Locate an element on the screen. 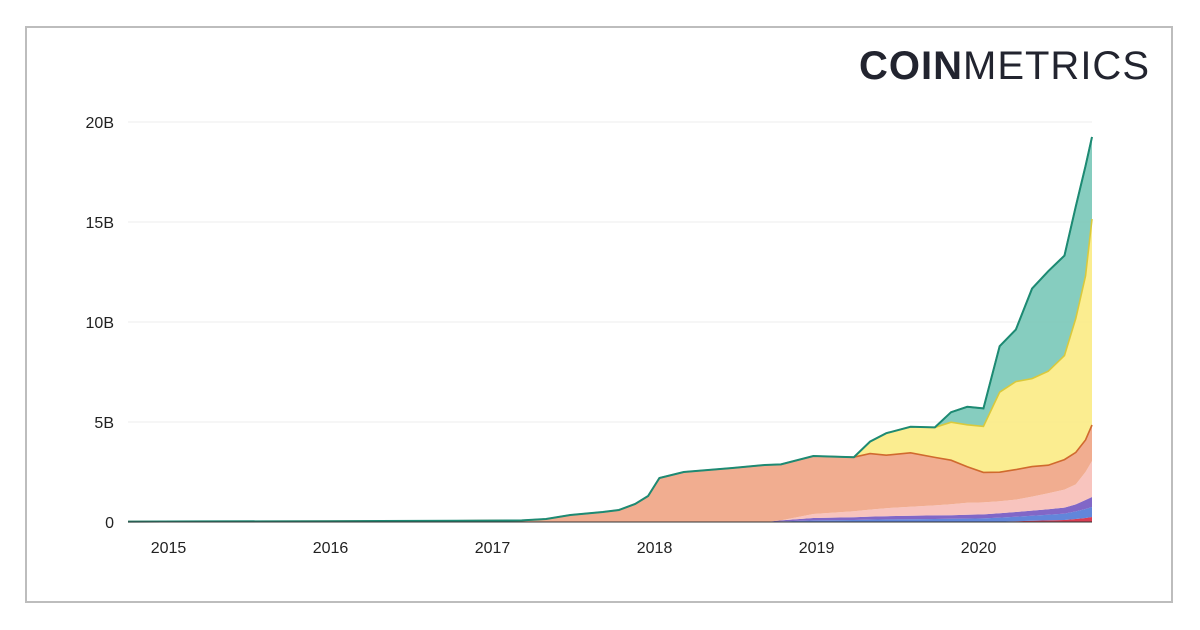 This screenshot has width=1200, height=630. logo-light-text: METRICS is located at coordinates (1056, 66).